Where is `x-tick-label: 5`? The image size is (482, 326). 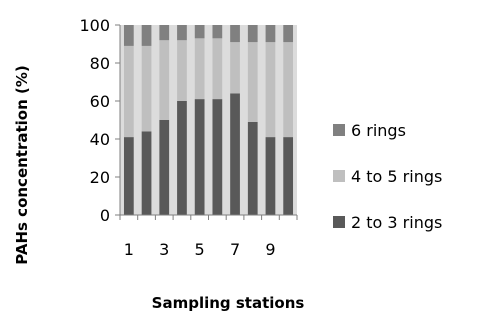 x-tick-label: 5 is located at coordinates (200, 249).